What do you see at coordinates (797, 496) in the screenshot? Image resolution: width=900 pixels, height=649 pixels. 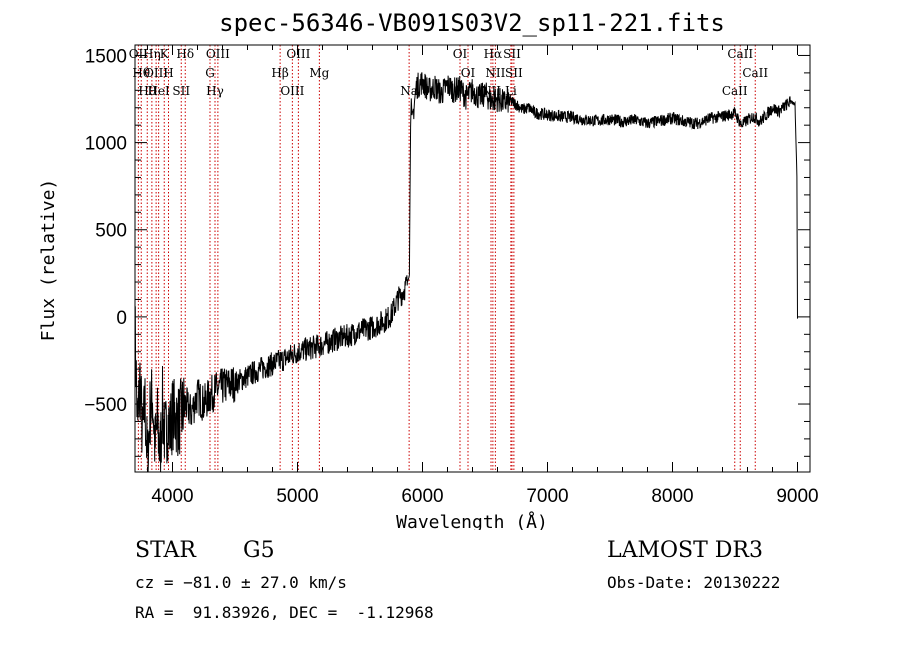 I see `x-tick-label: 9000` at bounding box center [797, 496].